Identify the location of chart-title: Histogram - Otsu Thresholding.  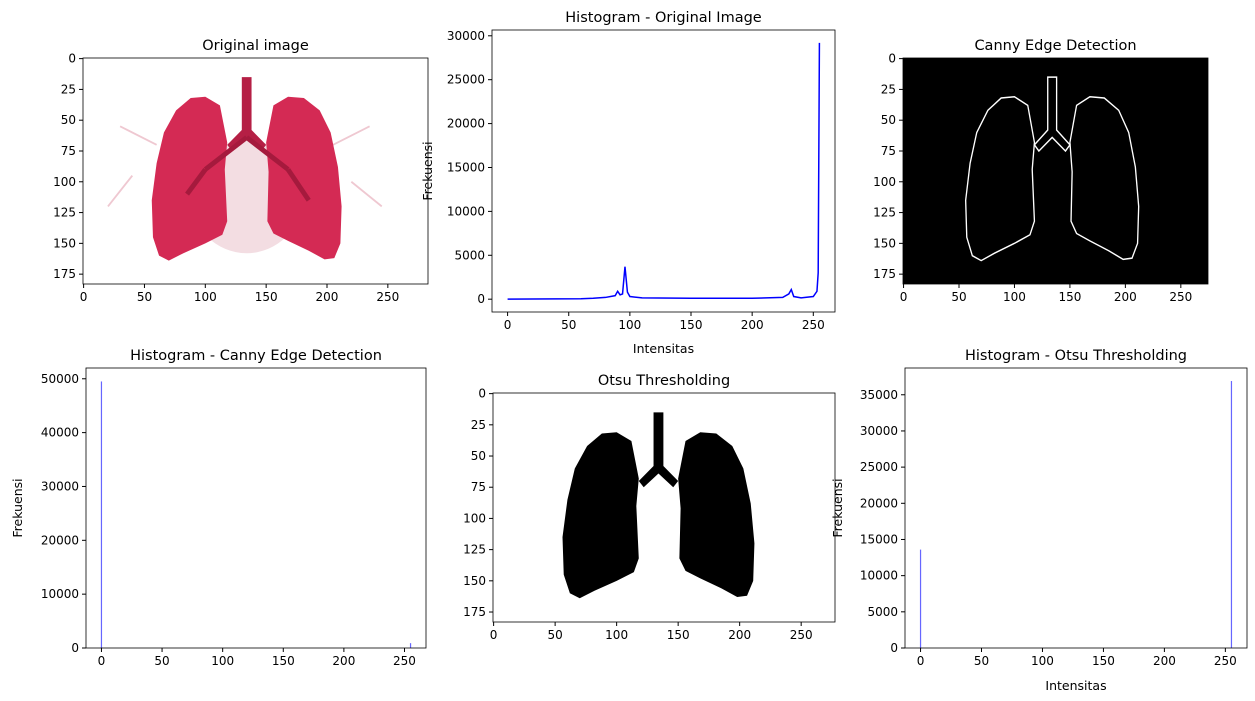
(1076, 356).